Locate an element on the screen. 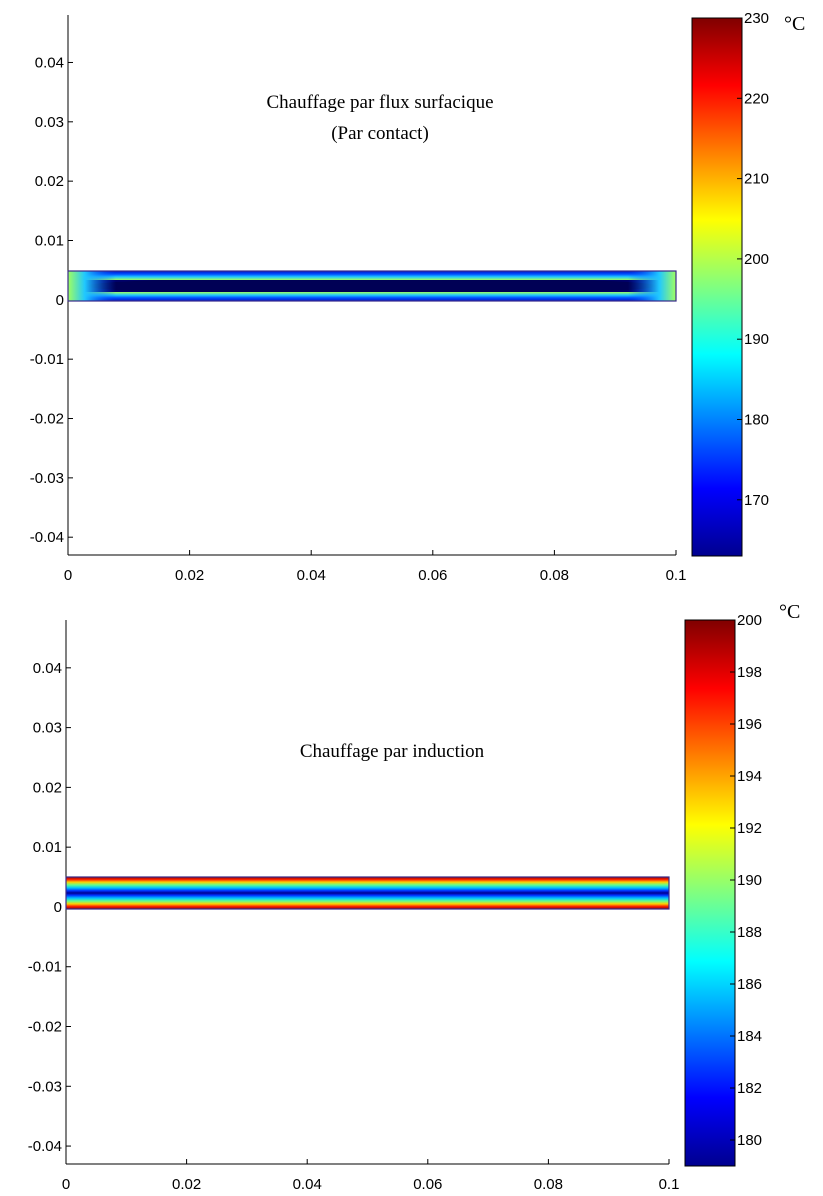 This screenshot has height=1196, width=823. plot-2-y-tick-label: 0.02 is located at coordinates (47, 787).